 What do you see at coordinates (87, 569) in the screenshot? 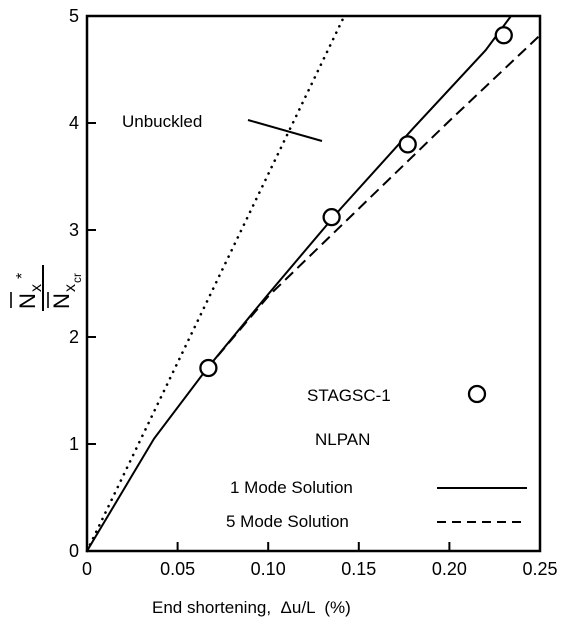
I see `x-tick-label: 0` at bounding box center [87, 569].